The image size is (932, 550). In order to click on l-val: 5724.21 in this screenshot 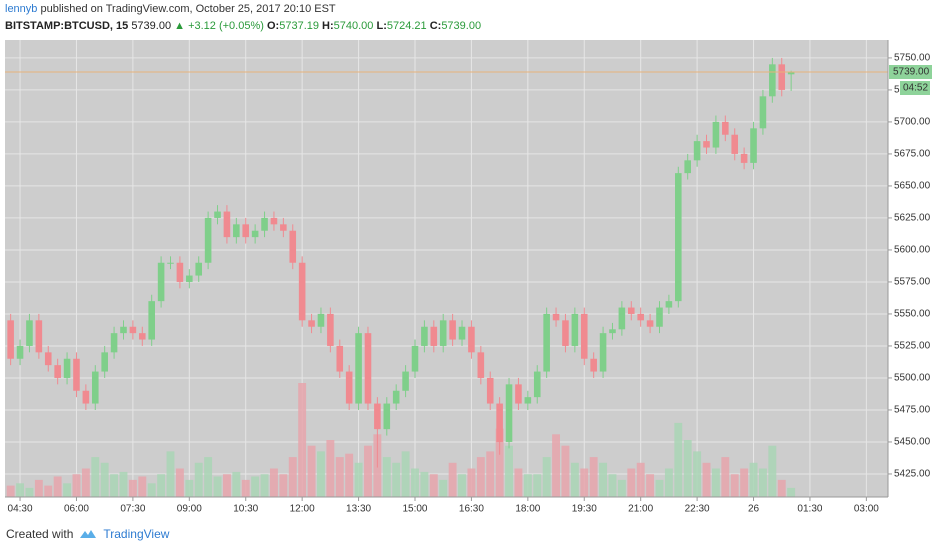, I will do `click(406, 26)`.